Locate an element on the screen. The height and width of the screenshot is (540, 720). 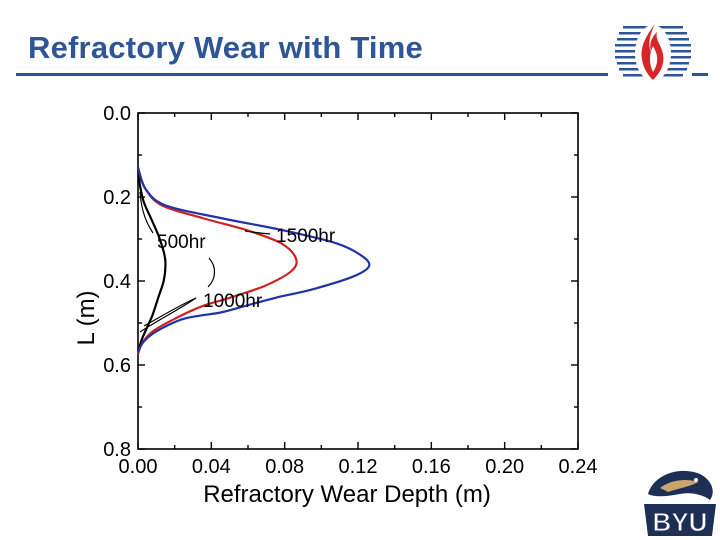
x-tick-label: 0.24 is located at coordinates (578, 467).